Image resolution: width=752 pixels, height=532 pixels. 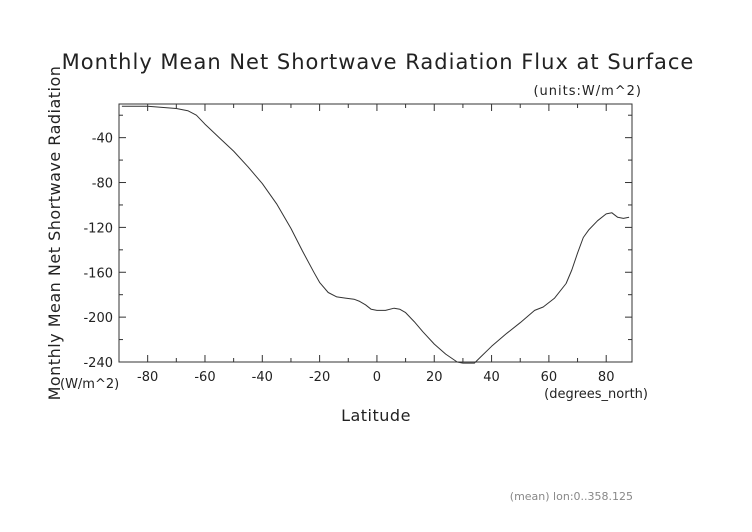 I want to click on x-axis-label: Latitude, so click(x=376, y=415).